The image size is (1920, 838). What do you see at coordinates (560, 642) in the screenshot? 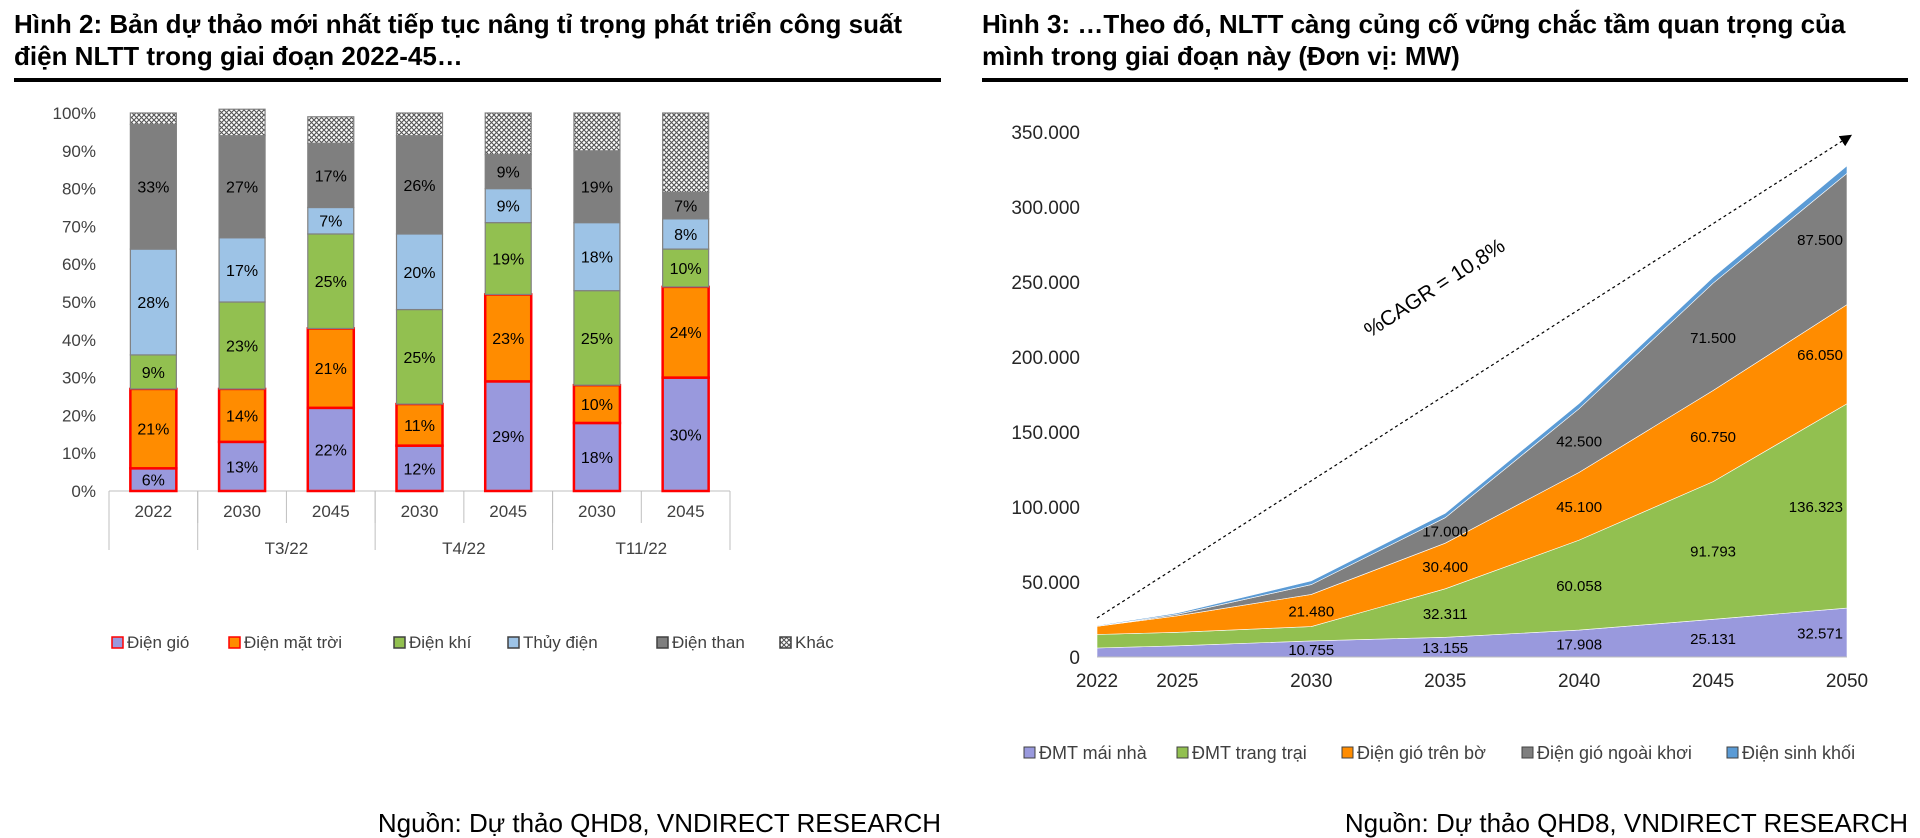
I see `legend-label-3: Thủy điện` at bounding box center [560, 642].